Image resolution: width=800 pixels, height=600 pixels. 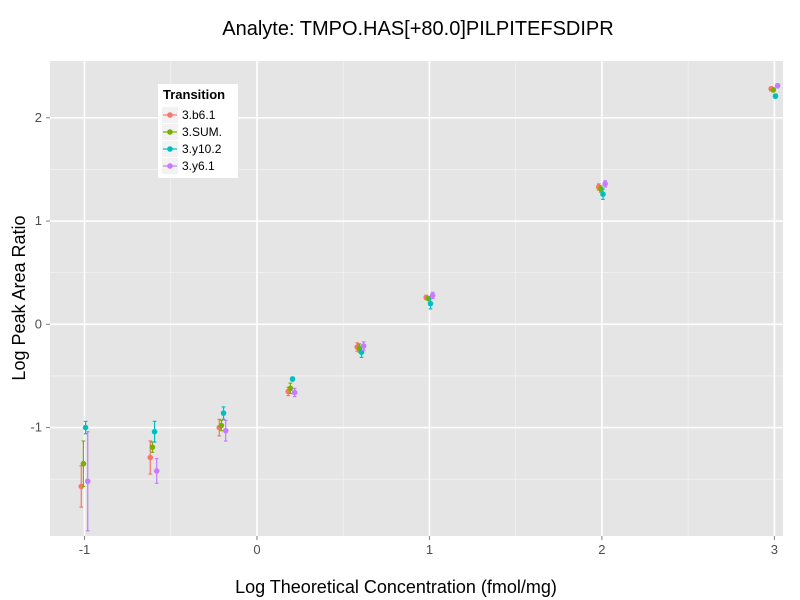 What do you see at coordinates (36, 427) in the screenshot?
I see `y-tick-label: -1` at bounding box center [36, 427].